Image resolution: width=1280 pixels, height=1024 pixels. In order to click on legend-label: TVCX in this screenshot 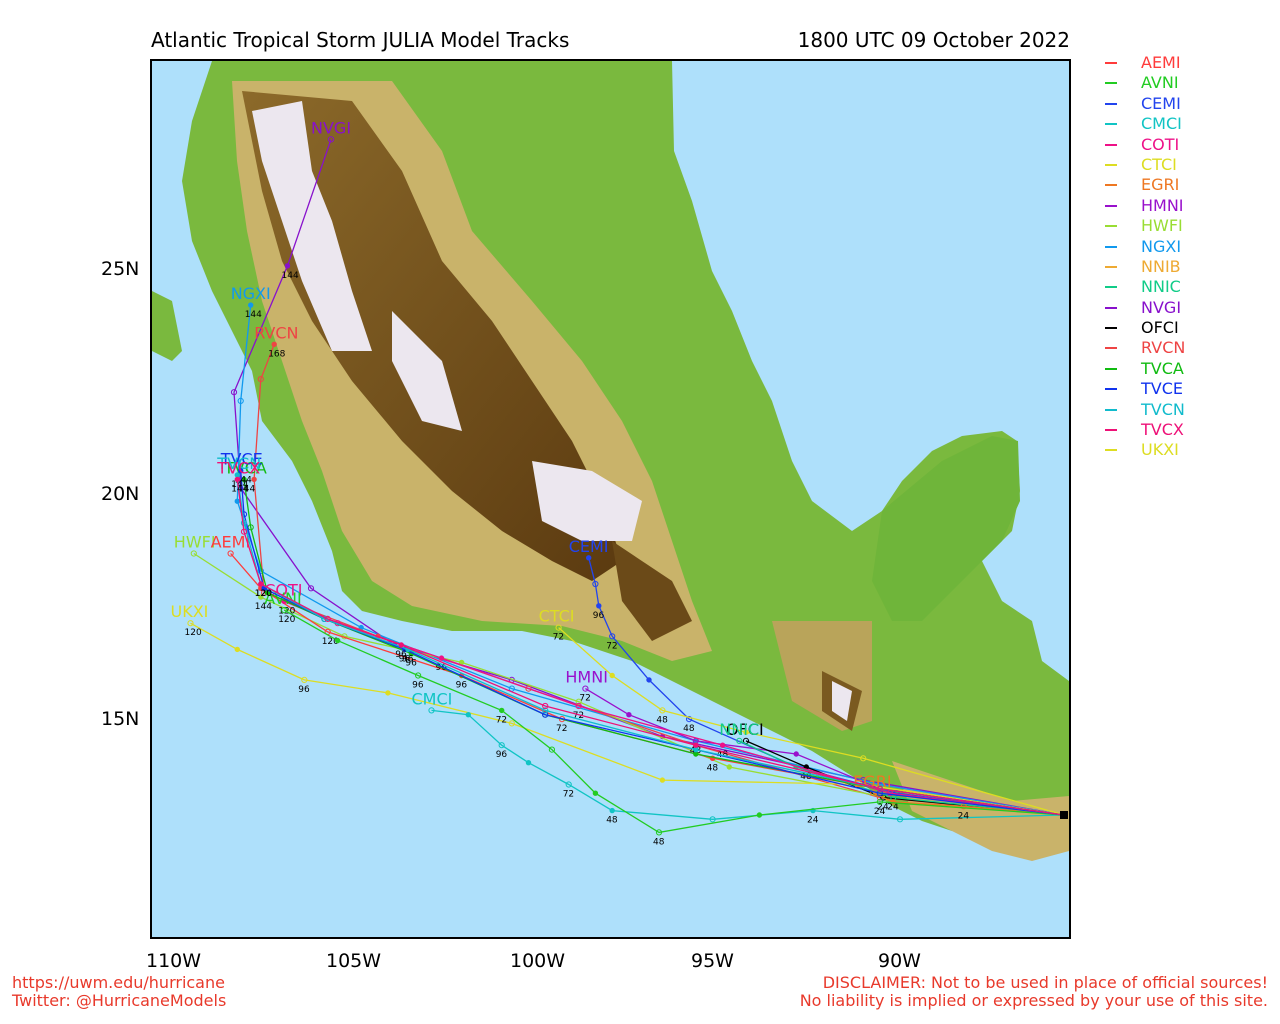, I will do `click(1162, 430)`.